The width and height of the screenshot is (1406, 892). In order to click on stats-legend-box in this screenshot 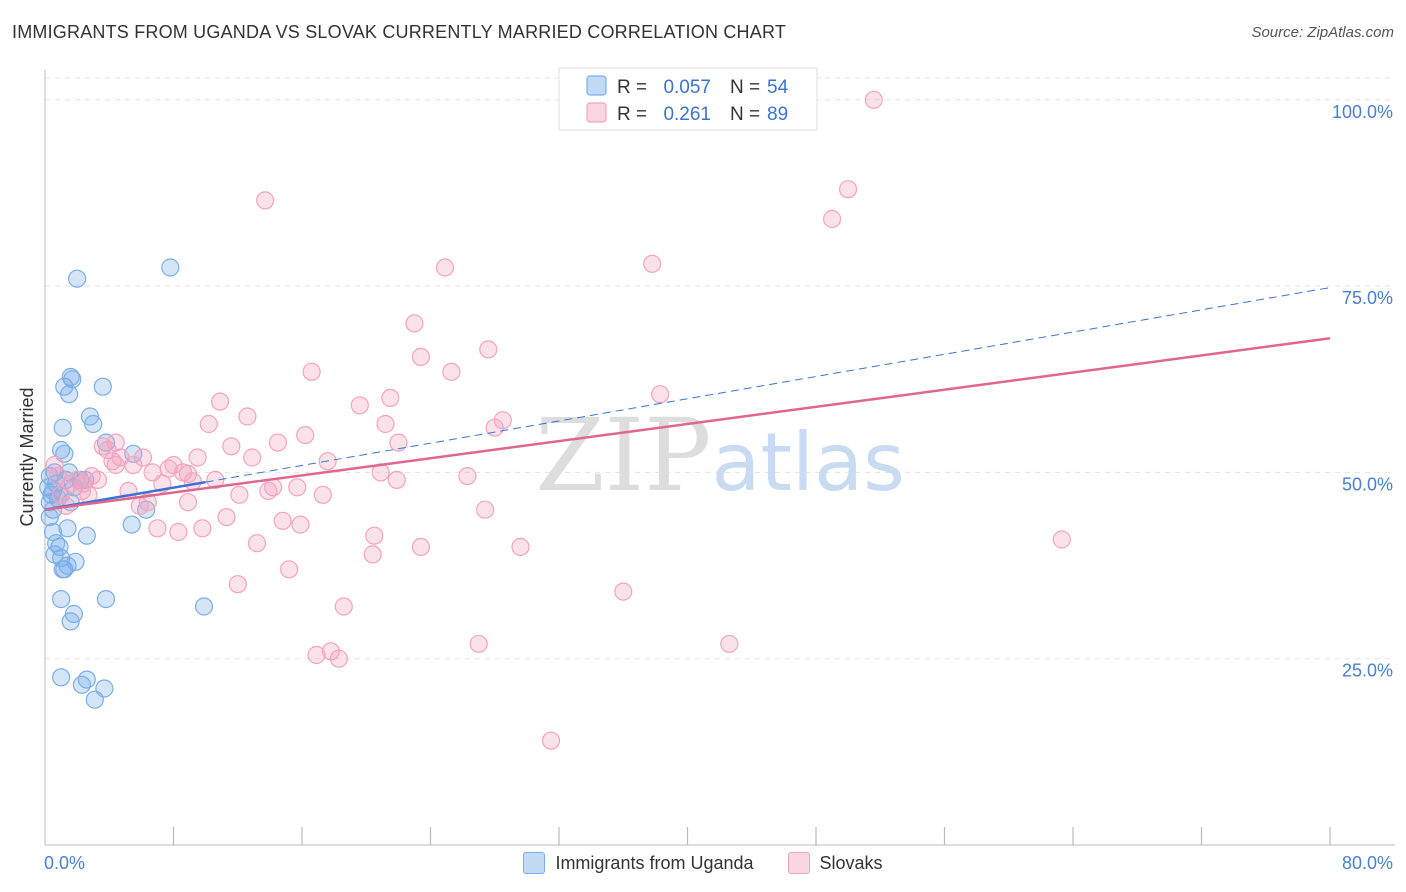, I will do `click(688, 99)`.